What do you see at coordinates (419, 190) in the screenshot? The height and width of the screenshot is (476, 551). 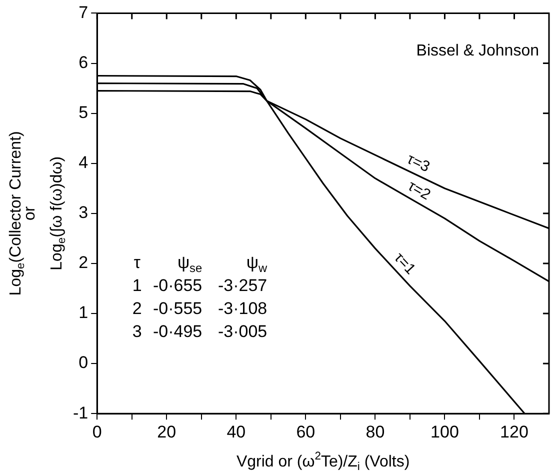 I see `text: τ=2` at bounding box center [419, 190].